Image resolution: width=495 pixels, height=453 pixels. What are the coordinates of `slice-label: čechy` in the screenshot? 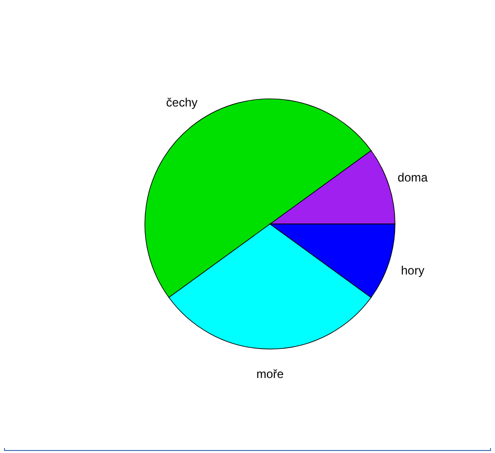 It's located at (182, 103).